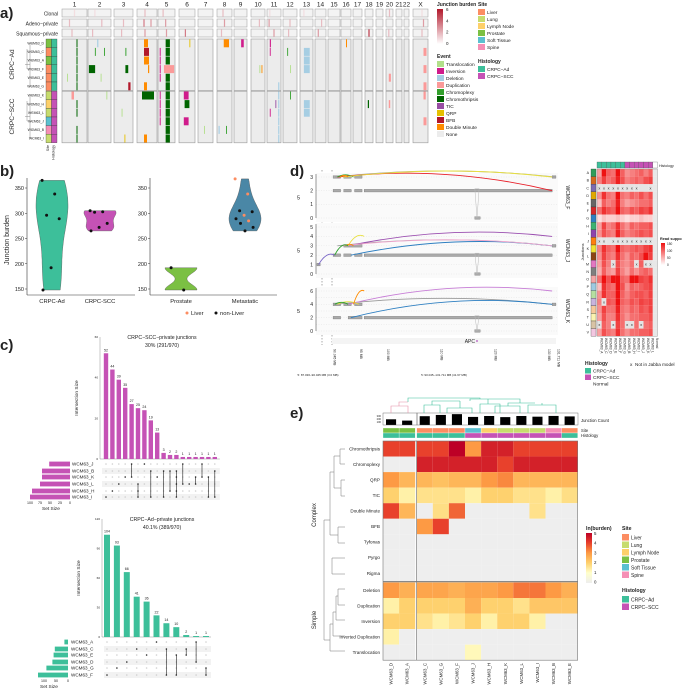 The width and height of the screenshot is (682, 693). Describe the element at coordinates (35, 52) in the screenshot. I see `sample-label: WCM63_C` at that location.